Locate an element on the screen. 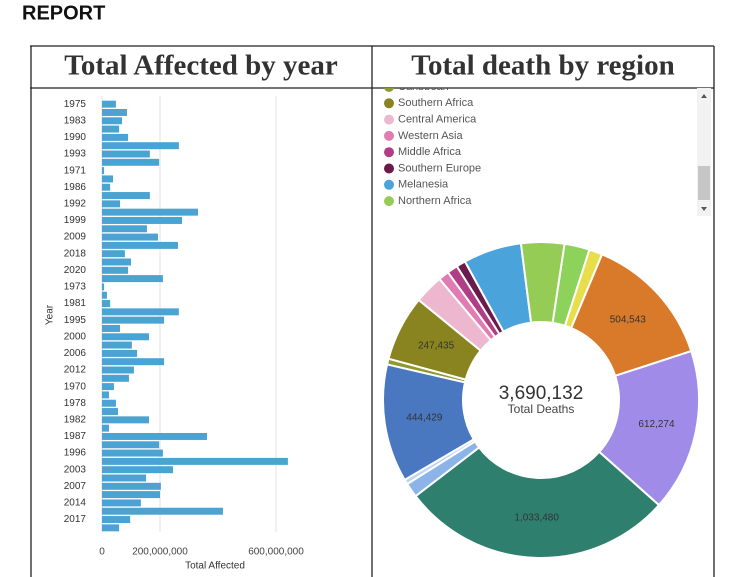  y-tick-label: 2009 is located at coordinates (75, 237).